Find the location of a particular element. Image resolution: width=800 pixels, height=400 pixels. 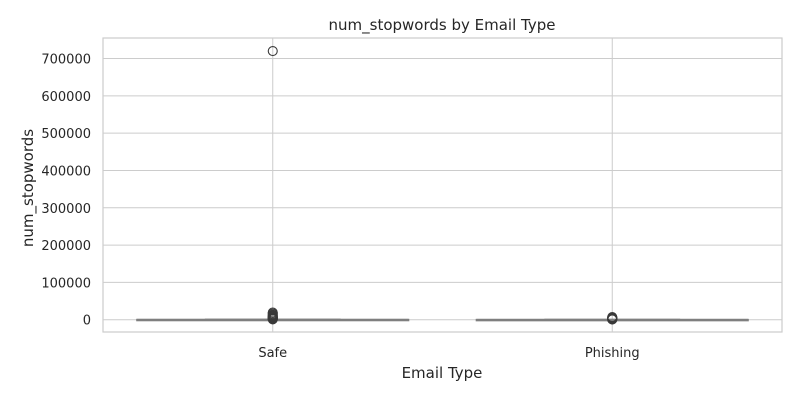

y-axis-label: num_stopwords is located at coordinates (28, 188).